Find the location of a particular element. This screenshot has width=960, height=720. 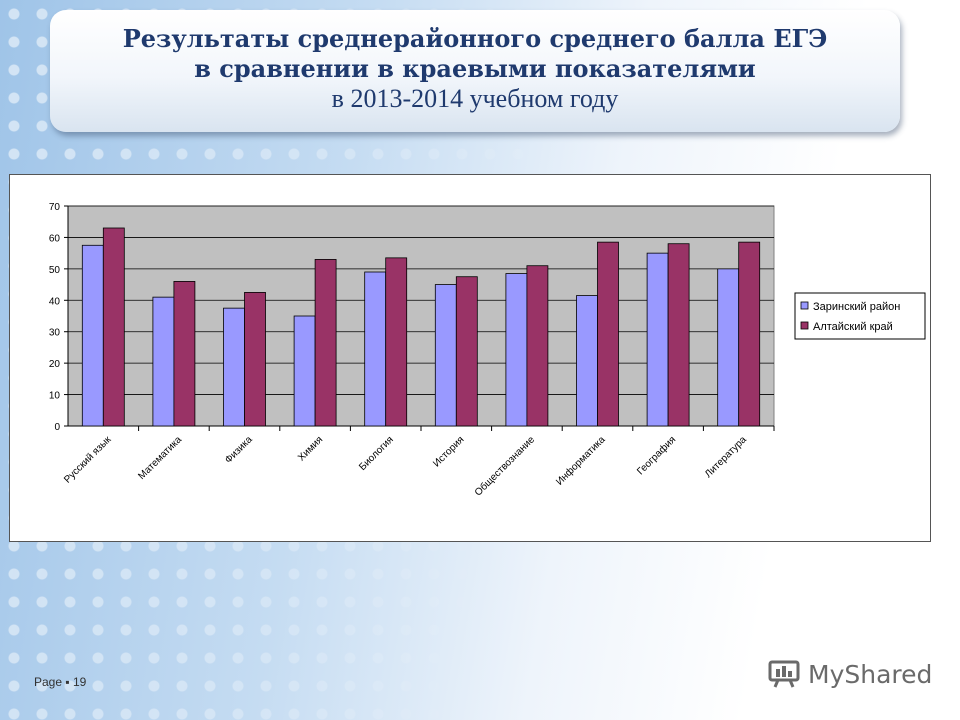

y-tick-label: 40 is located at coordinates (55, 301).